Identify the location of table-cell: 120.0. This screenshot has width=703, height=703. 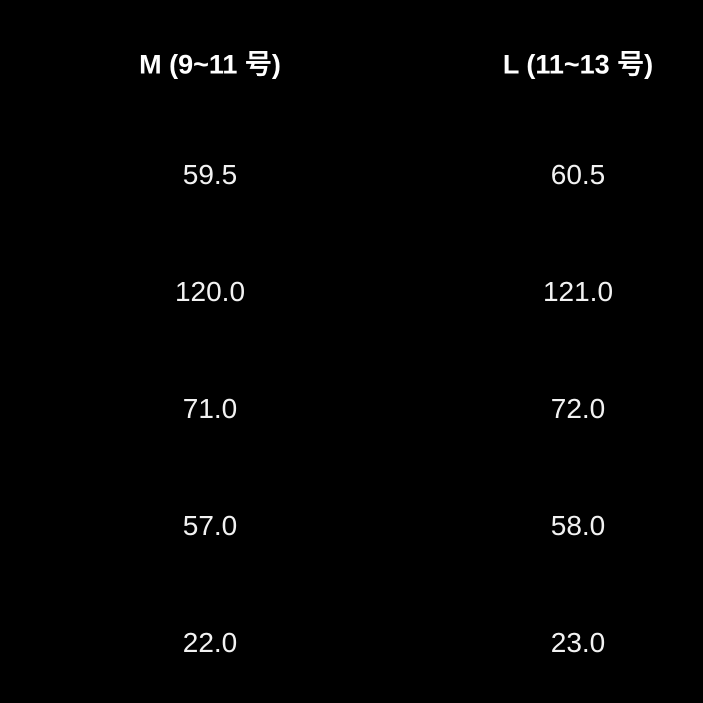
(210, 291).